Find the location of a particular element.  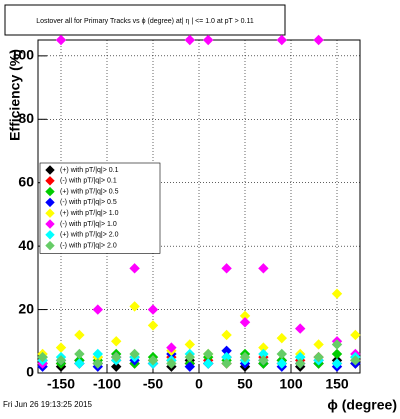

legend-label: (-) with pT/|q|> 2.0 is located at coordinates (88, 245).